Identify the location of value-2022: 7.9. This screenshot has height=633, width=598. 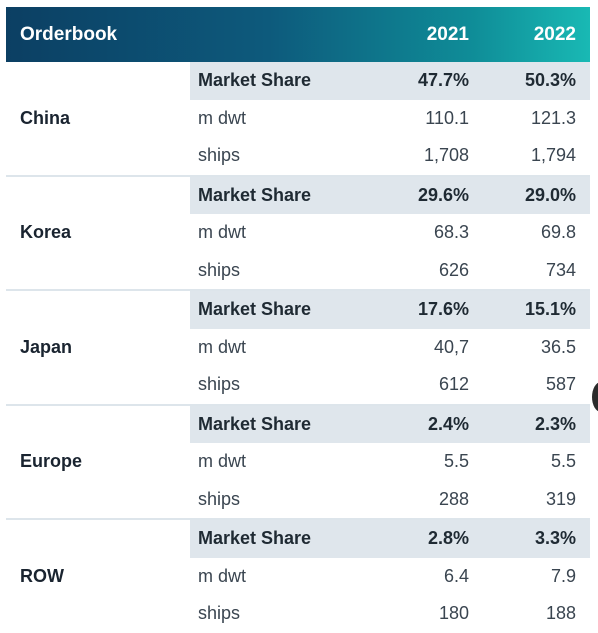
(563, 575).